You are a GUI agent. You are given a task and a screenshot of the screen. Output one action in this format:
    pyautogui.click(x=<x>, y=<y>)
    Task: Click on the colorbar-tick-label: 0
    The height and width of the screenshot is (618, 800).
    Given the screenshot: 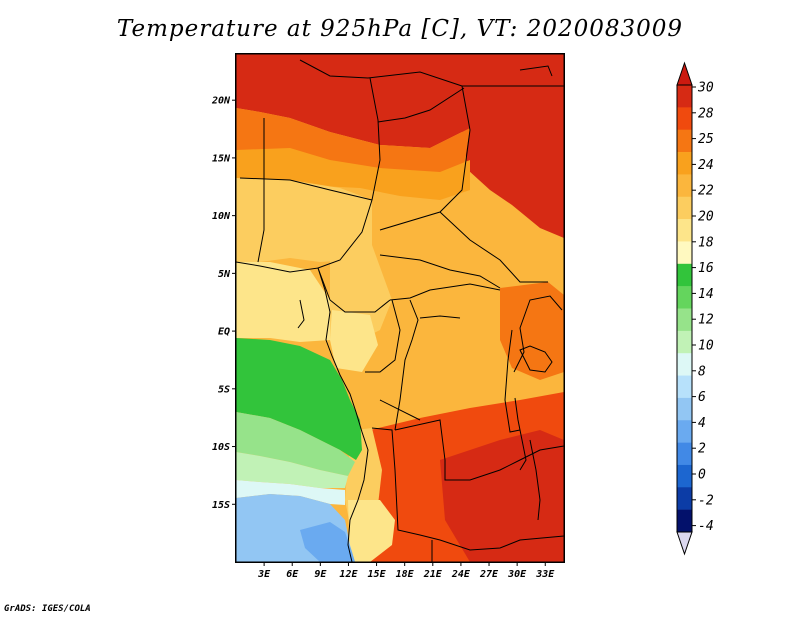 What is the action you would take?
    pyautogui.click(x=702, y=475)
    